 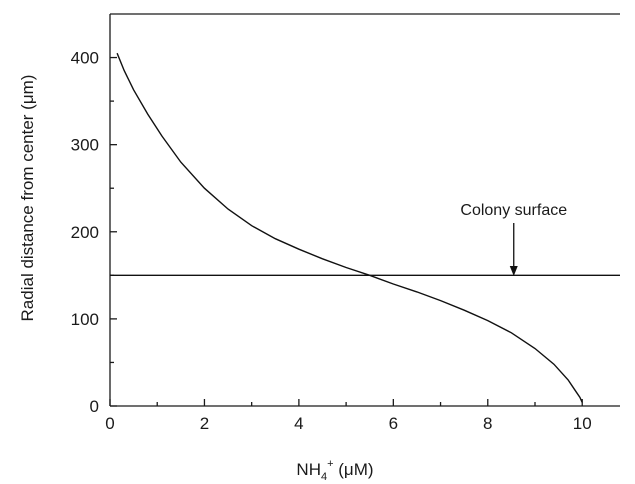 I want to click on x-tick-label: 10, so click(x=582, y=423).